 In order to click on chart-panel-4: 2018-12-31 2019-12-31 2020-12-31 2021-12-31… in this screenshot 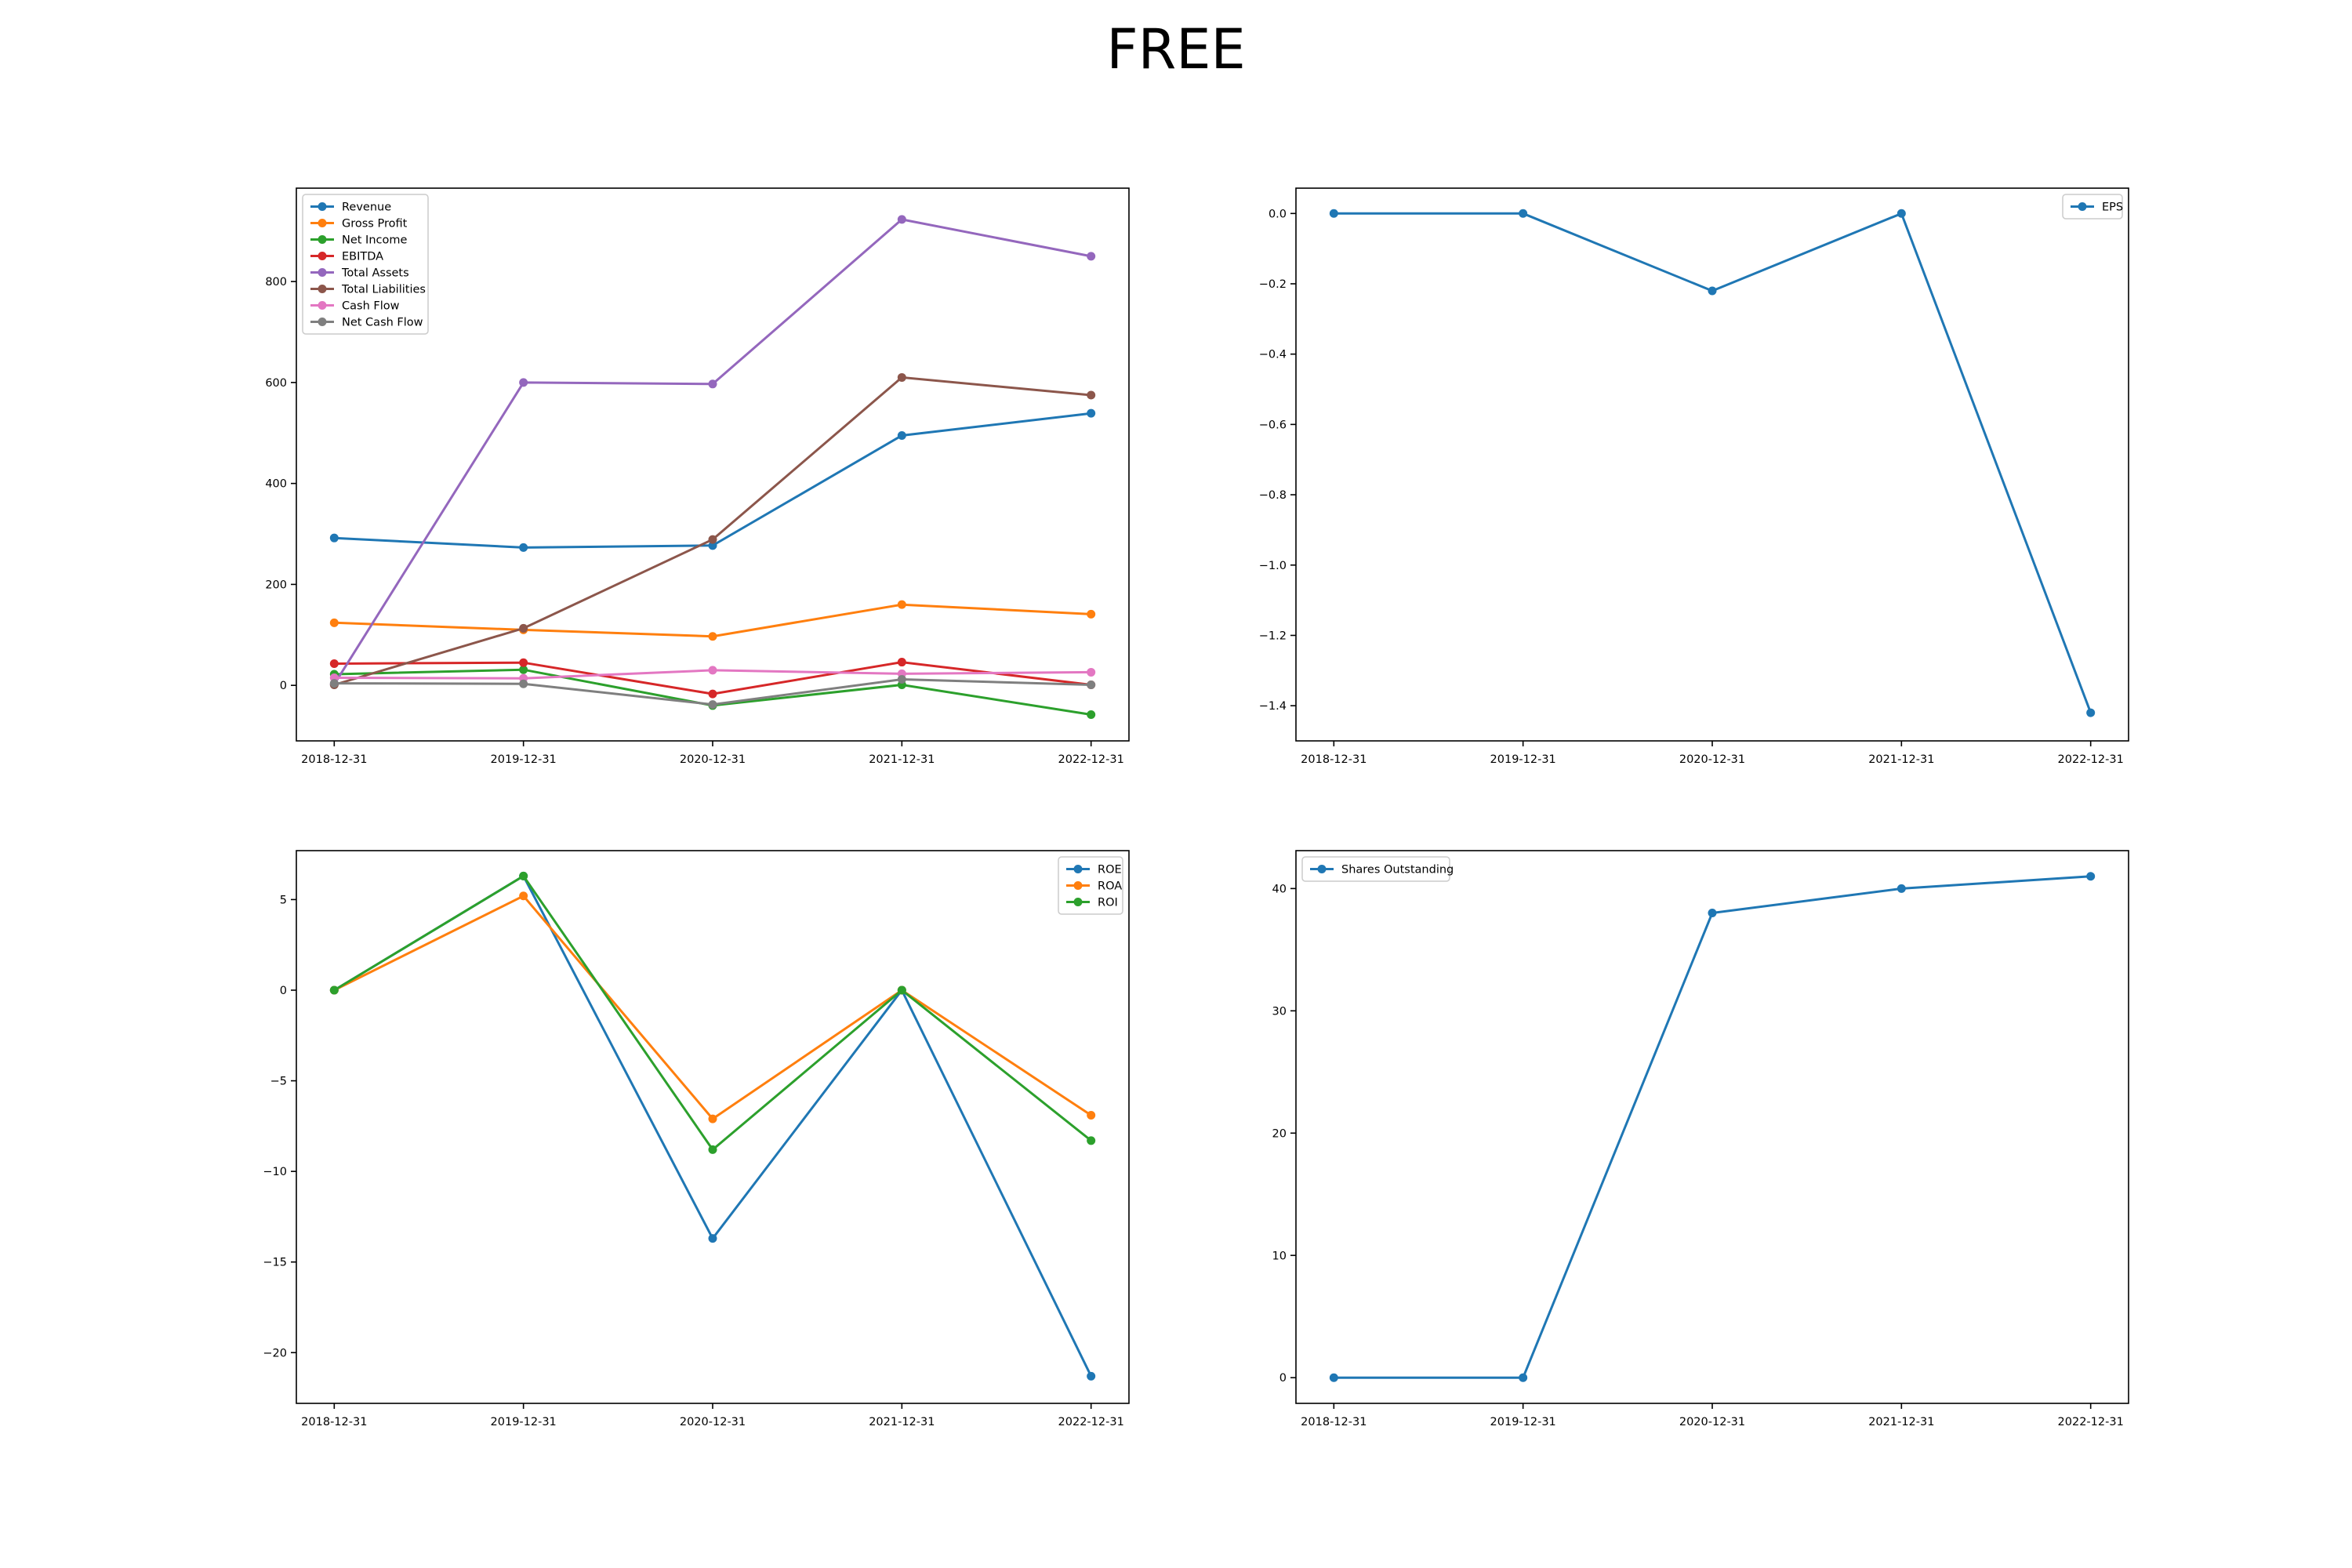, I will do `click(1700, 1139)`.